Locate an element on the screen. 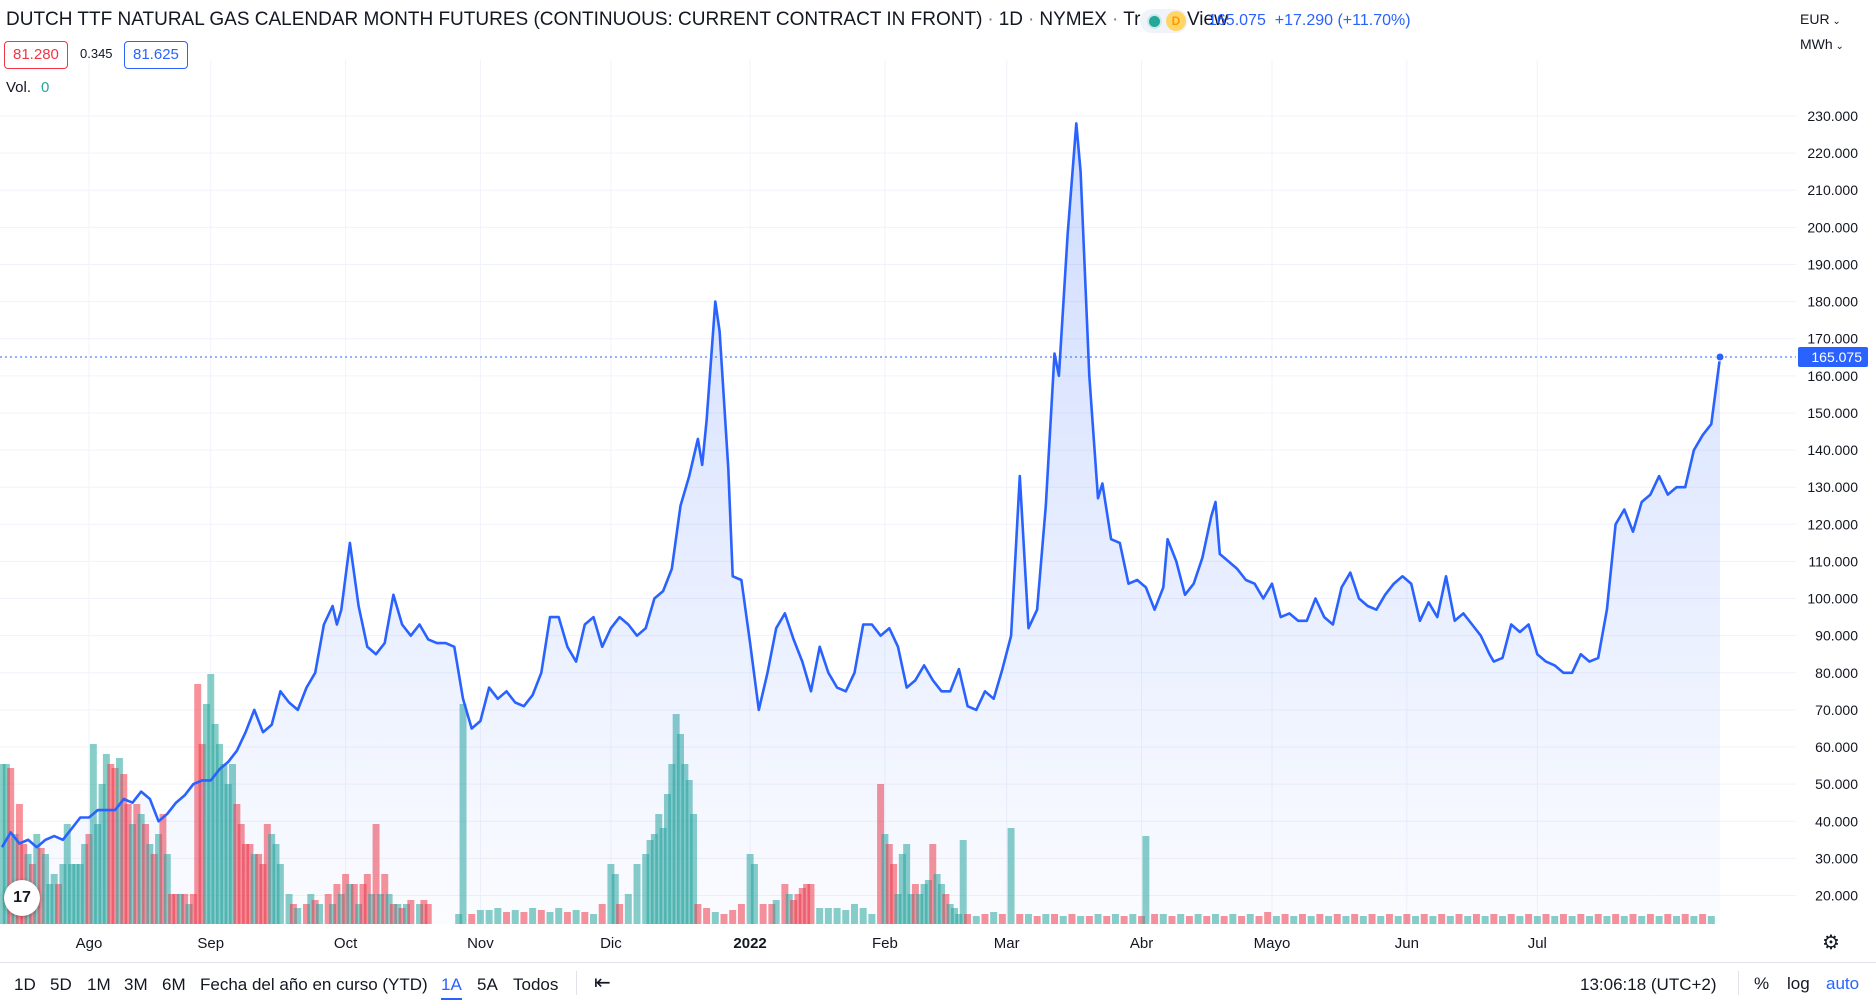  volume-legend: Vol. 0 is located at coordinates (27, 87).